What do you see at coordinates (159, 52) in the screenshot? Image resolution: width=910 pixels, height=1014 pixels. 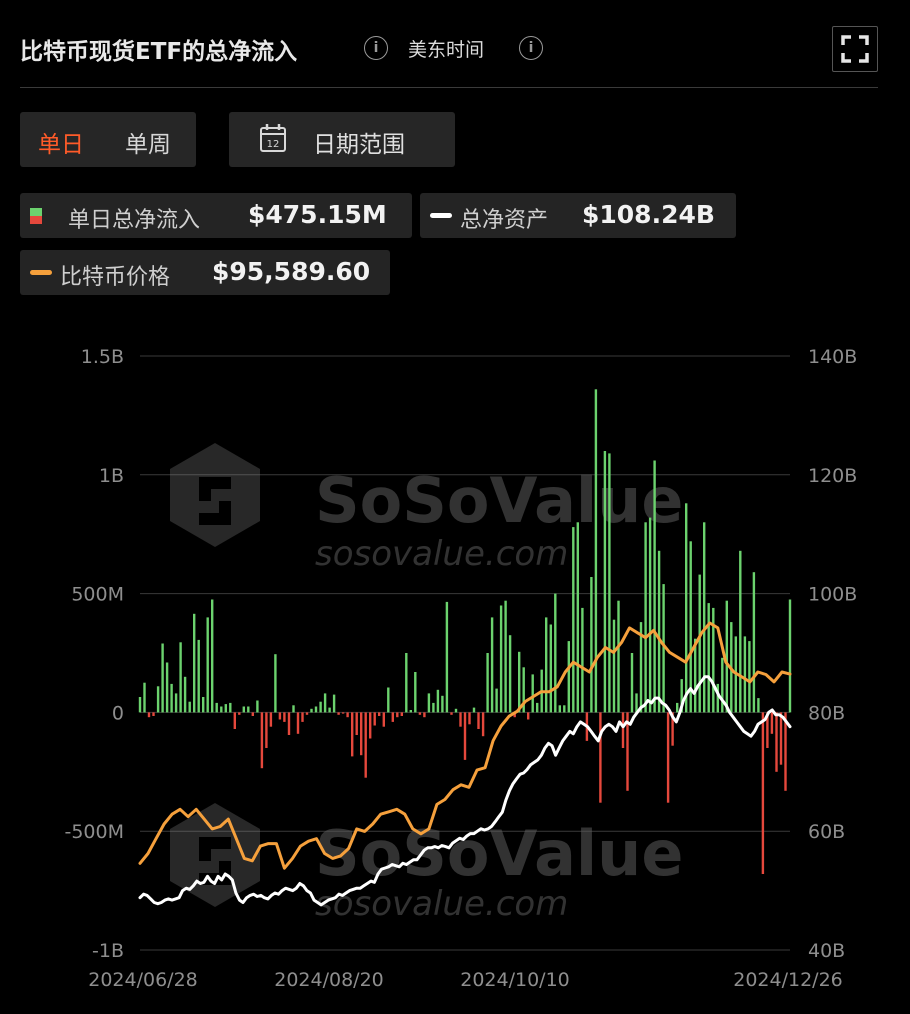 I see `chart-title: 比特币现货ETF的总净流入` at bounding box center [159, 52].